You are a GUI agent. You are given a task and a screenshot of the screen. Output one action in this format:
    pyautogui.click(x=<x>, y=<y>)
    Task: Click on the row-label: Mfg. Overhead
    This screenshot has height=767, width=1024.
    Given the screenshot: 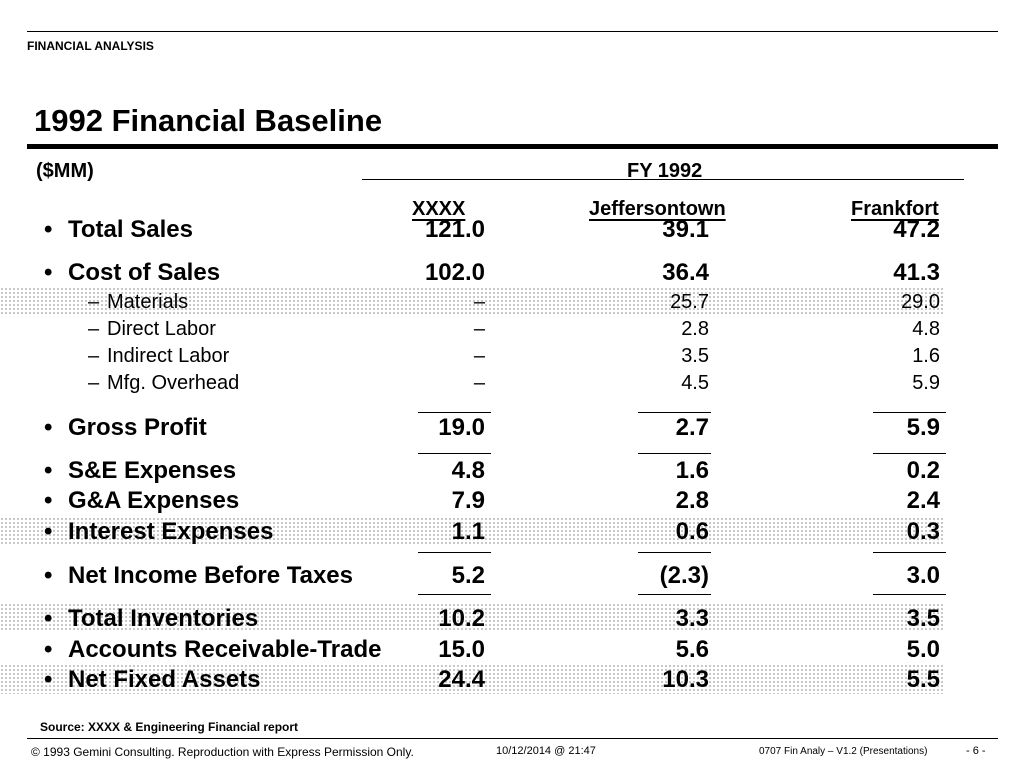 What is the action you would take?
    pyautogui.click(x=173, y=383)
    